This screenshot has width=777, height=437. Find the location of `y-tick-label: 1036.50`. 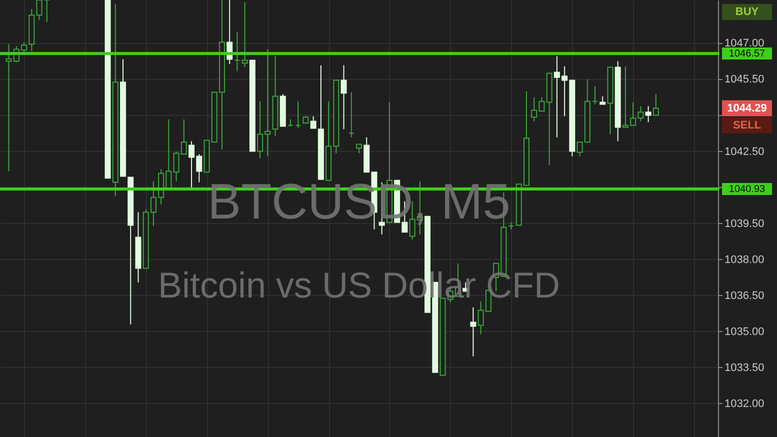

y-tick-label: 1036.50 is located at coordinates (744, 296).